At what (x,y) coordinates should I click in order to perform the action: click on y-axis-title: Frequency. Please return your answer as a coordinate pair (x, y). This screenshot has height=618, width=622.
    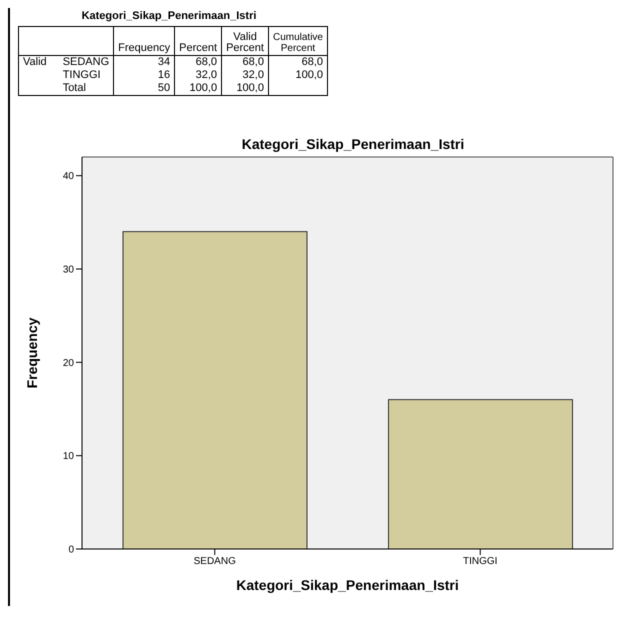
    Looking at the image, I should click on (32, 352).